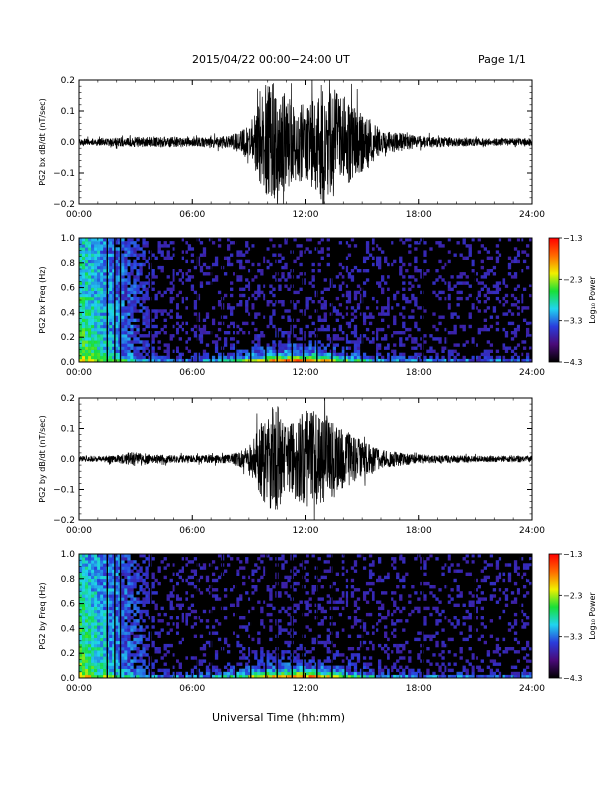 This screenshot has width=612, height=792. Describe the element at coordinates (64, 521) in the screenshot. I see `y-tick-label: −0.2` at that location.